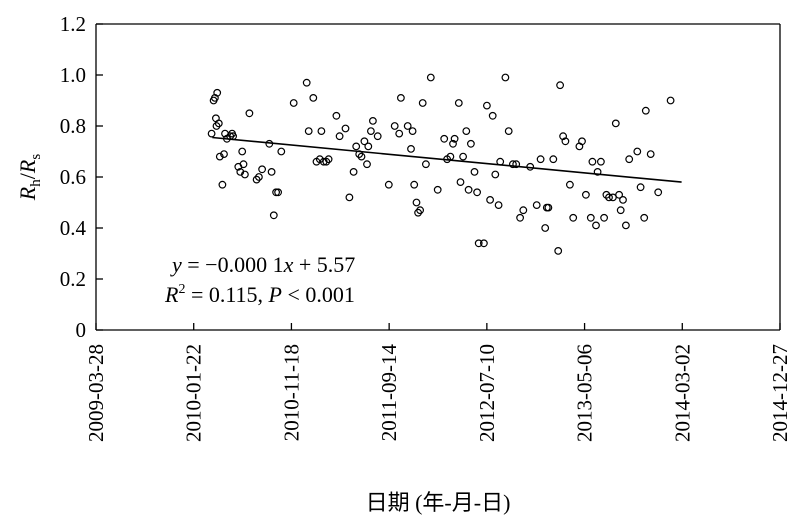 The width and height of the screenshot is (800, 529). What do you see at coordinates (73, 228) in the screenshot?
I see `y-tick-label: 0.4` at bounding box center [73, 228].